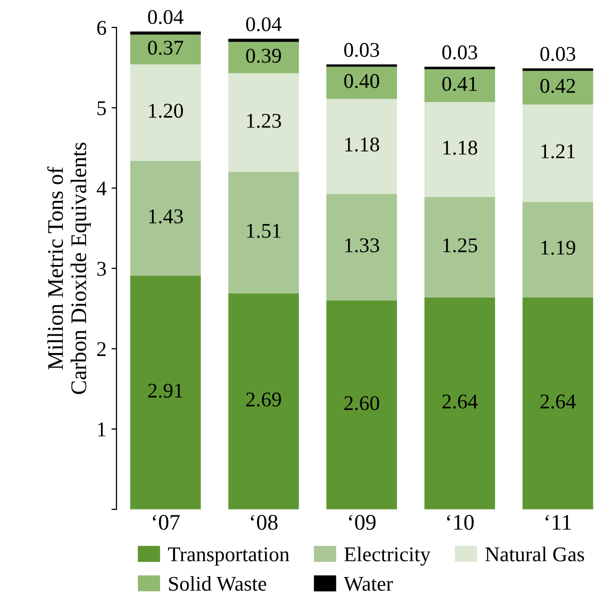 The height and width of the screenshot is (610, 613). What do you see at coordinates (101, 27) in the screenshot?
I see `y-tick-label: 6` at bounding box center [101, 27].